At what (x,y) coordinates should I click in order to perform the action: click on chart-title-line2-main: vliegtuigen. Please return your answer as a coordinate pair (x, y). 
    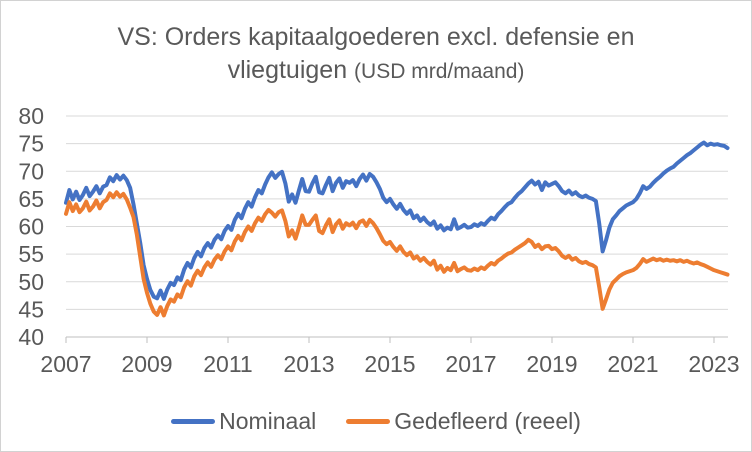
    Looking at the image, I should click on (287, 70).